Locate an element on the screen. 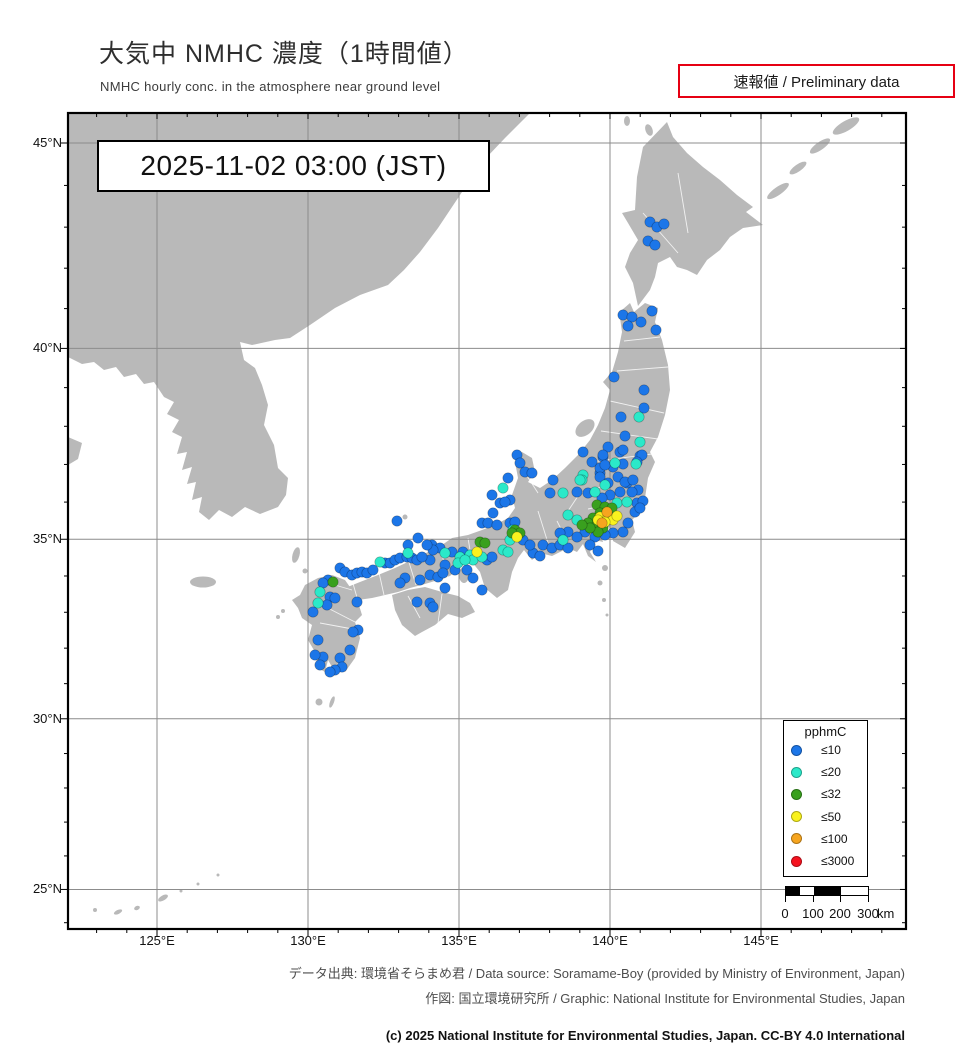 This screenshot has height=1060, width=980. lon-label: 140°E is located at coordinates (610, 940).